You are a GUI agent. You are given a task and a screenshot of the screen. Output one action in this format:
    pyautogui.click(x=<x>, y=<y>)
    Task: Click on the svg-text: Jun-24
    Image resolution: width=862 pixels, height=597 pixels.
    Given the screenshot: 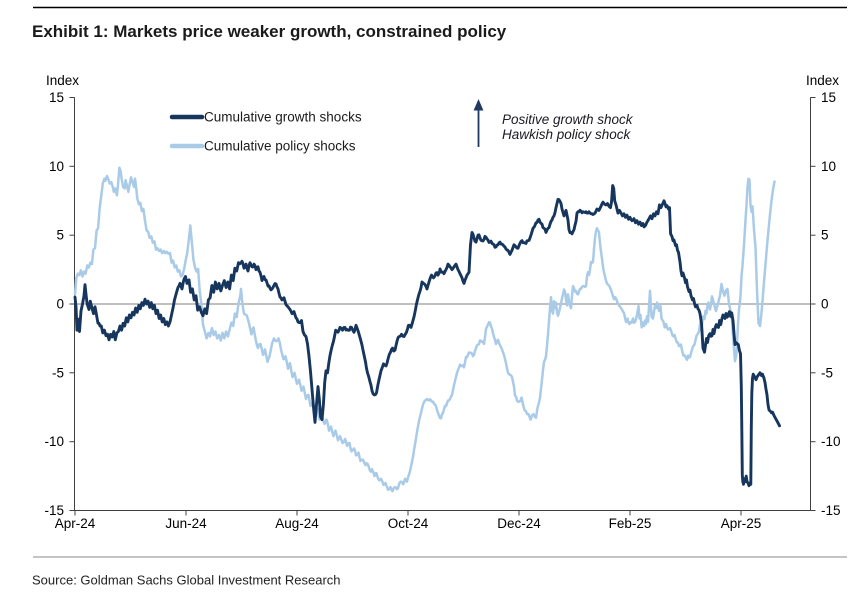 What is the action you would take?
    pyautogui.click(x=186, y=523)
    